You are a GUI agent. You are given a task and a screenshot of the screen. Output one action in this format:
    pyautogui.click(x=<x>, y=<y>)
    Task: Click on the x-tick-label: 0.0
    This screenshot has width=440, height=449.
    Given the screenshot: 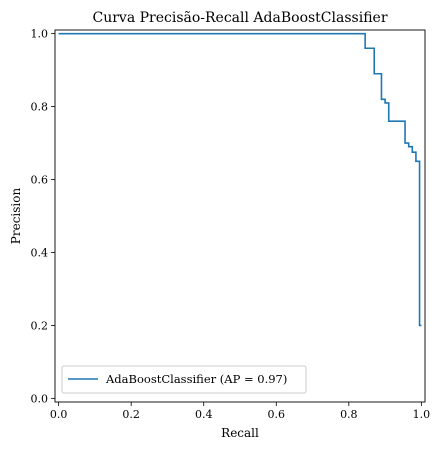 What is the action you would take?
    pyautogui.click(x=59, y=414)
    